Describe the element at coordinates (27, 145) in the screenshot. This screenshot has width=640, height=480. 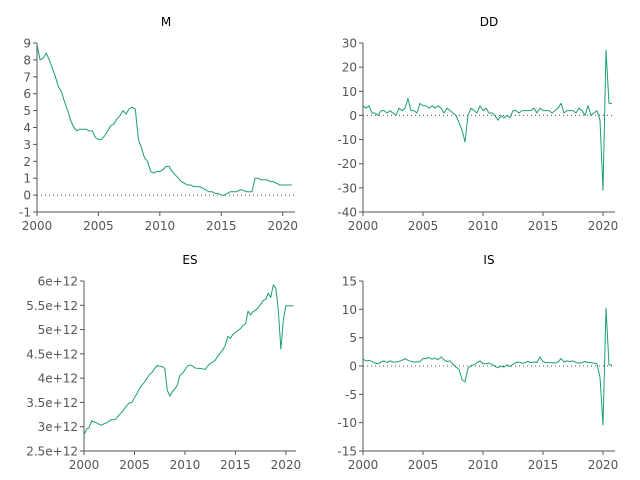
I see `y-tick-label: 3` at that location.